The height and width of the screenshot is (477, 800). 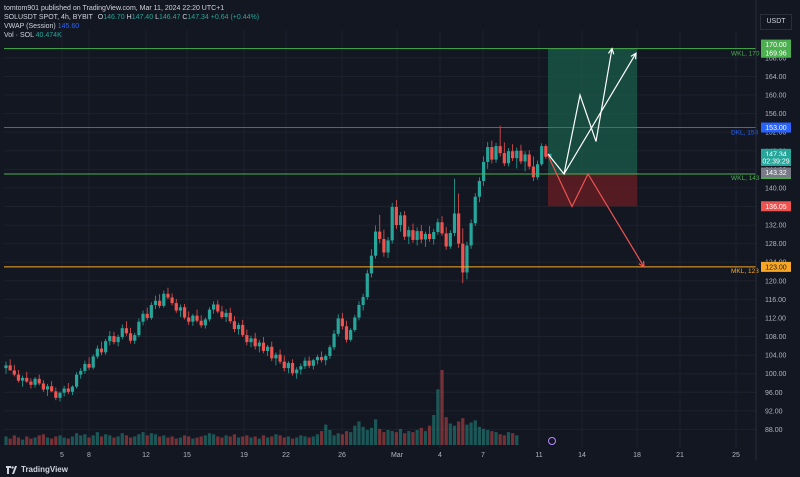 I want to click on symbol-name: SOLUSDT SPOT, 4h, BYBIT, so click(x=48, y=17).